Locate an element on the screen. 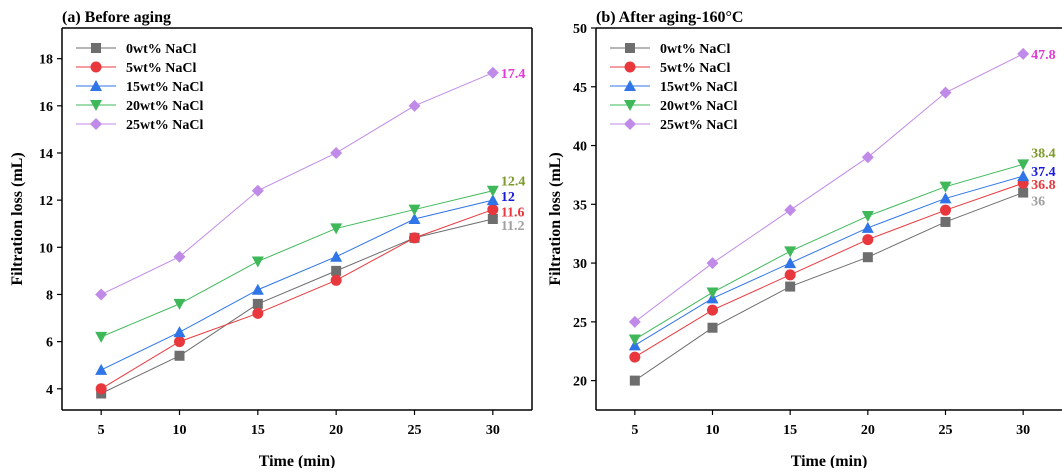  y-tick-label: 14 is located at coordinates (46, 154).